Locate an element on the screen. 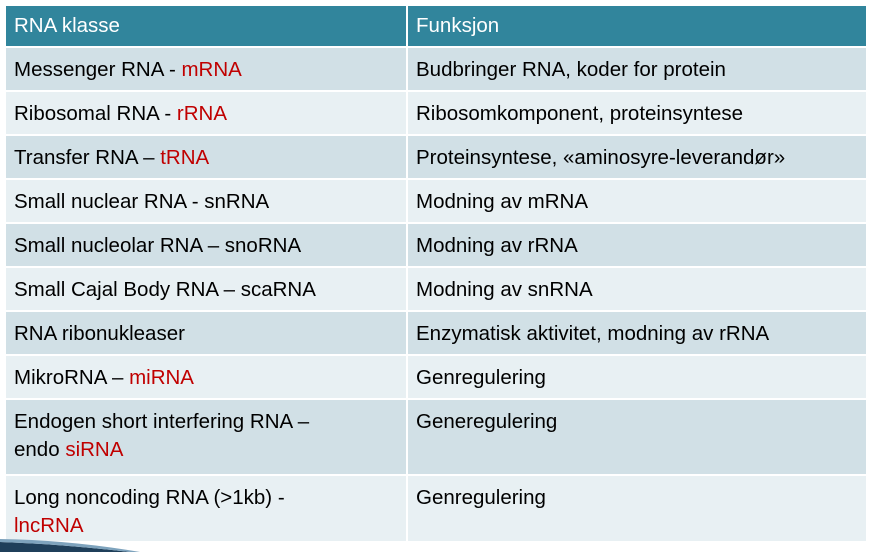 This screenshot has width=871, height=552. function-cell: Generegulering is located at coordinates (637, 437).